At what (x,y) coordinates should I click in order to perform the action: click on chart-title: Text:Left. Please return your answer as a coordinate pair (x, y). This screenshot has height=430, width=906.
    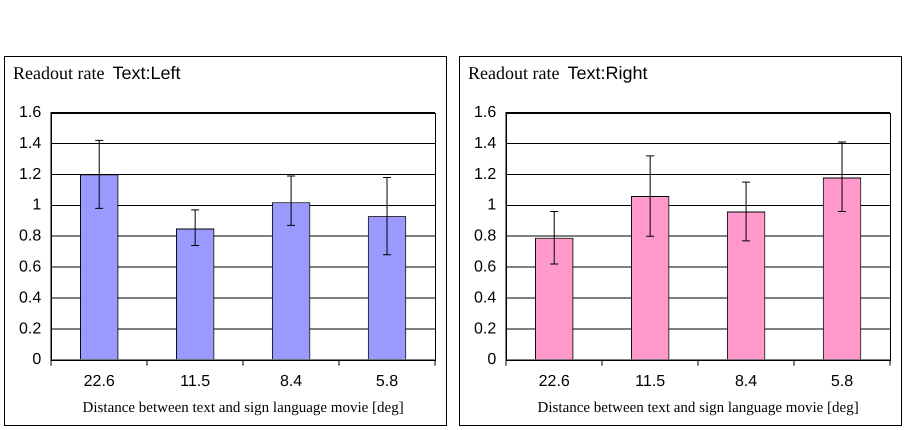
    Looking at the image, I should click on (146, 73).